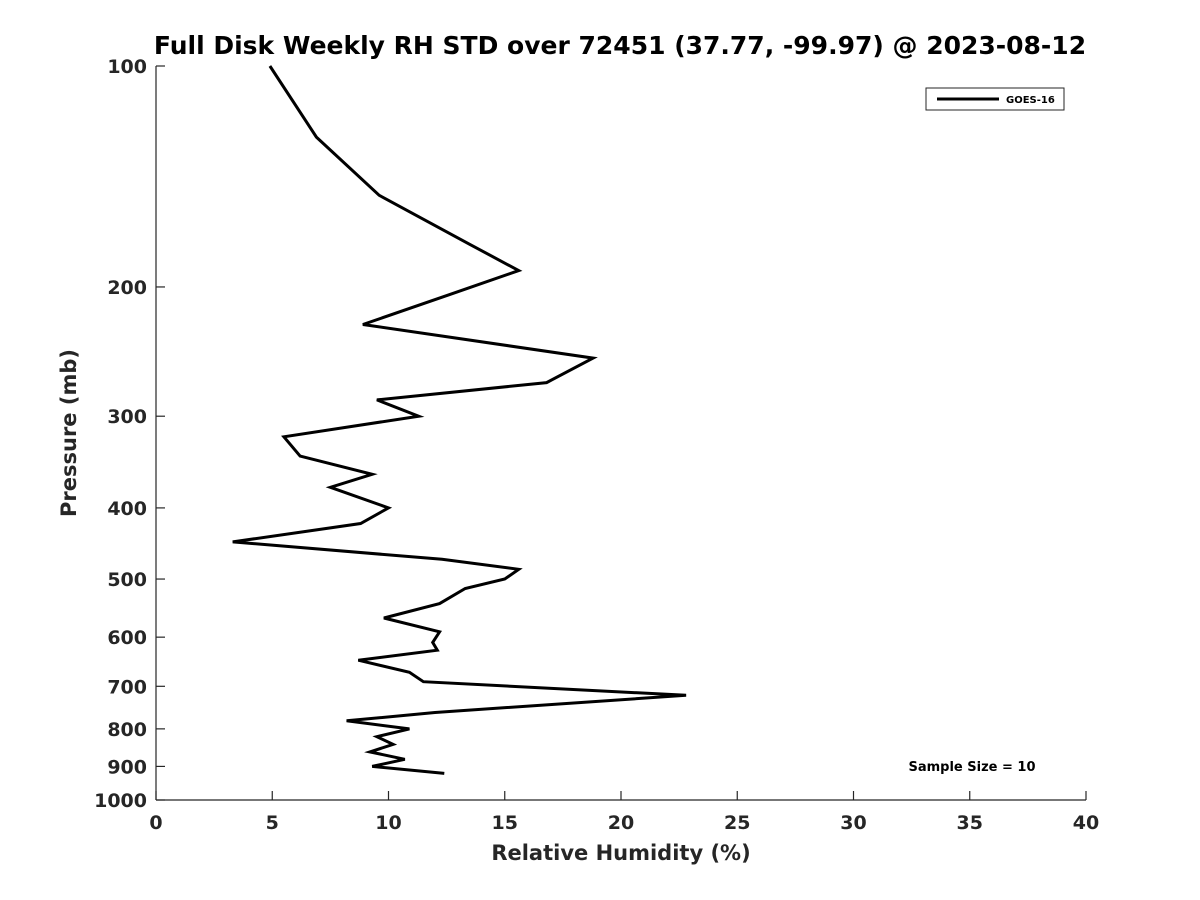 This screenshot has height=900, width=1200. I want to click on x-tick-label: 30, so click(853, 823).